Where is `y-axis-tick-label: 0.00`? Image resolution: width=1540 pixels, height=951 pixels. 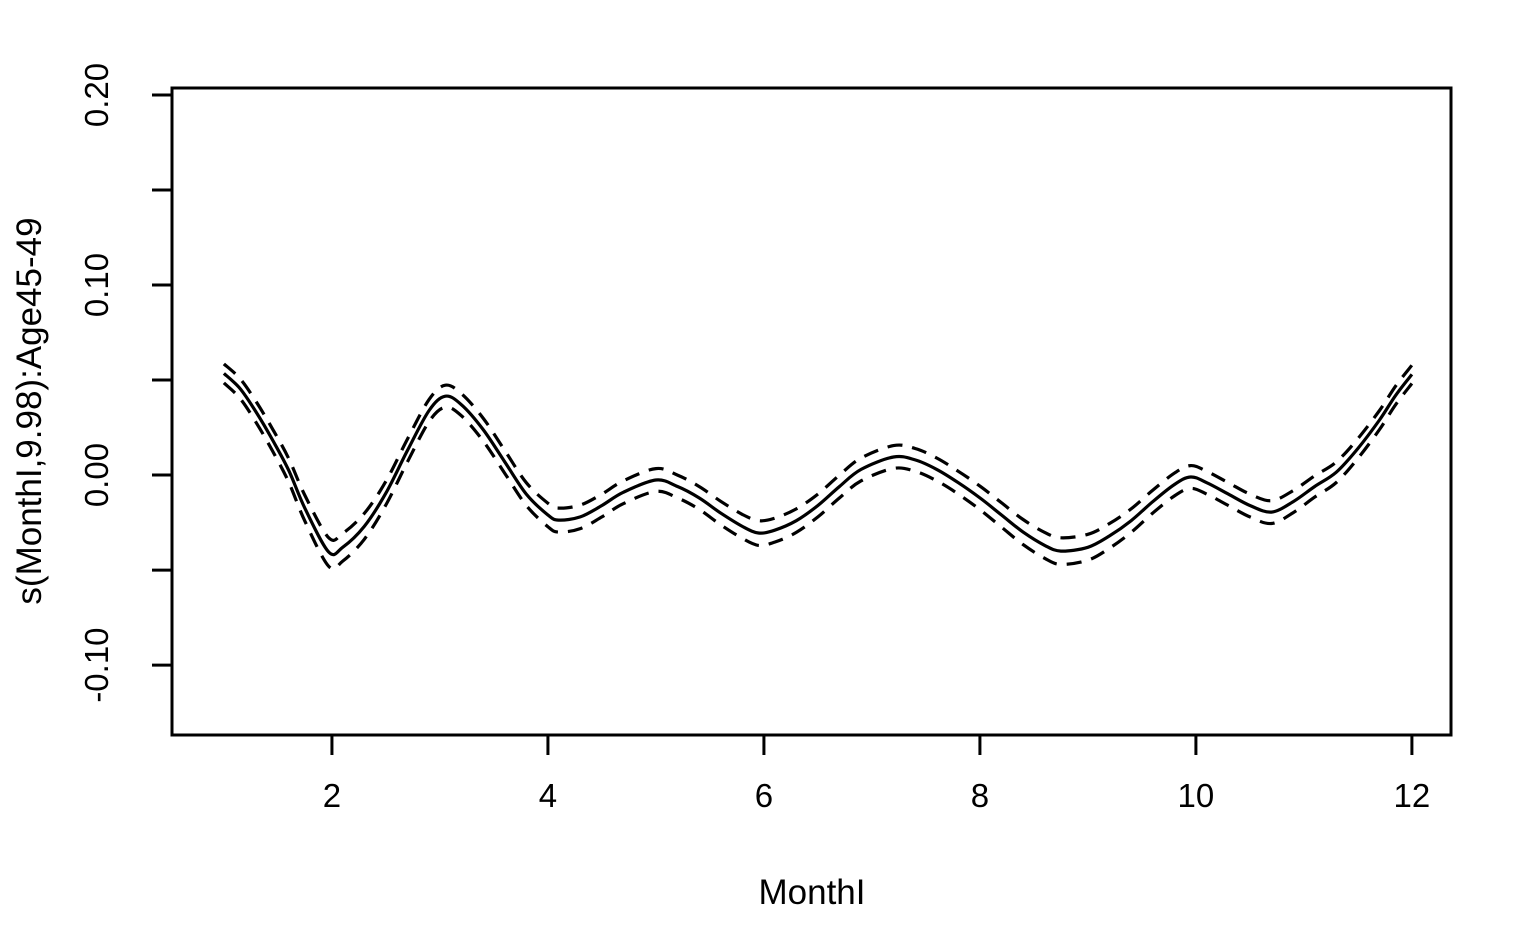 y-axis-tick-label: 0.00 is located at coordinates (96, 475).